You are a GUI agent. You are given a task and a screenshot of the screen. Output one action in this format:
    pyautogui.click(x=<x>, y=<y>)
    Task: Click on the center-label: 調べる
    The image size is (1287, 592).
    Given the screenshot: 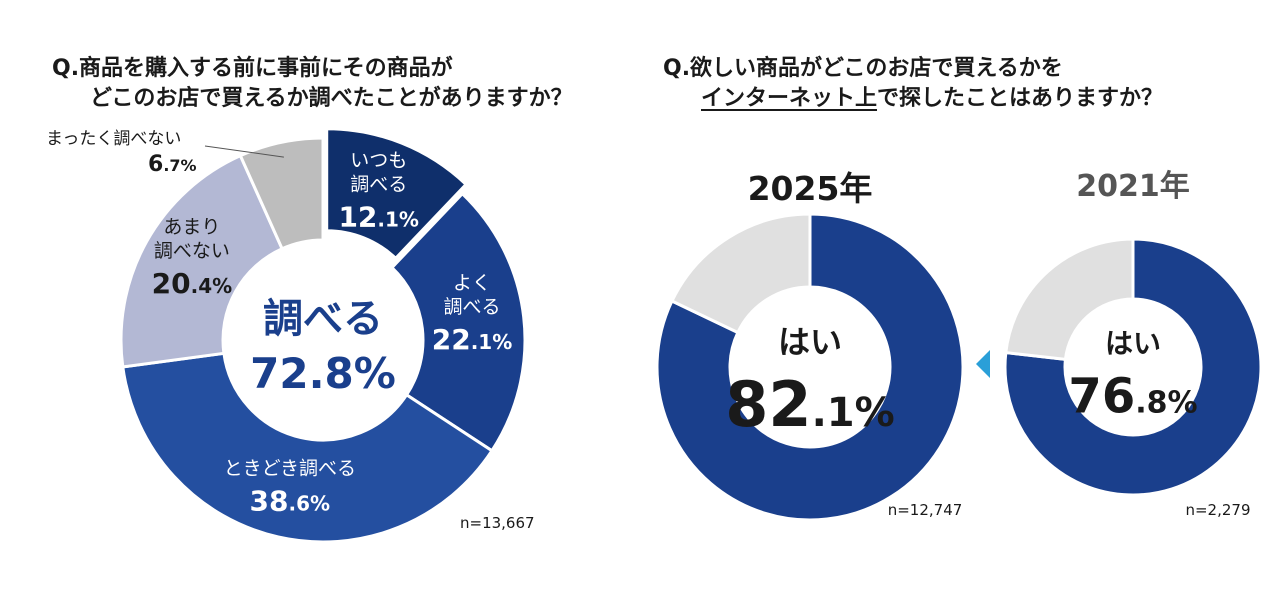 What is the action you would take?
    pyautogui.click(x=323, y=319)
    